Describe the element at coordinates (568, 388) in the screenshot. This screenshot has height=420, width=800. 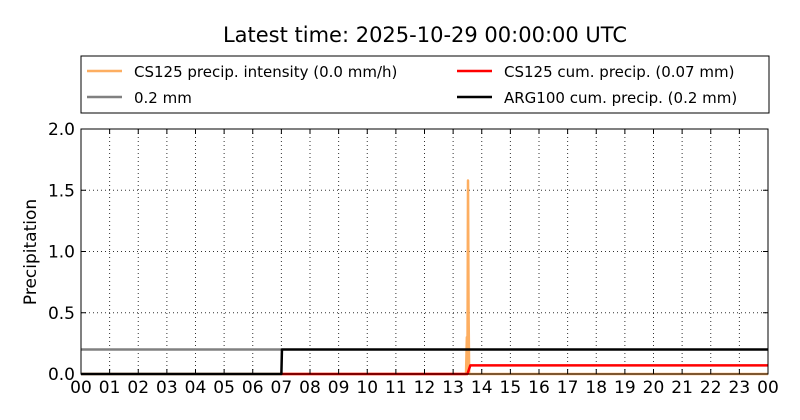
I see `x-tick-label: 17` at that location.